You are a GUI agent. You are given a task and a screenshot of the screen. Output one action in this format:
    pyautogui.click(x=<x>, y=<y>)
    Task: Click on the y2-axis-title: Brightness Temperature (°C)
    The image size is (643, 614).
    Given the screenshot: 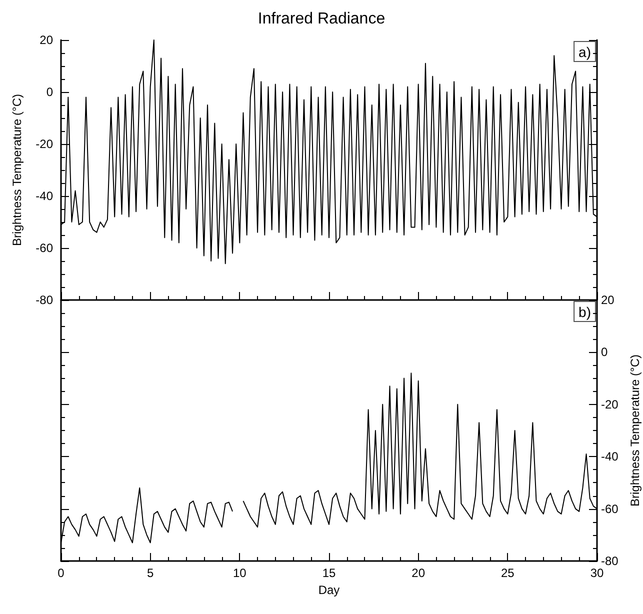 What is the action you would take?
    pyautogui.click(x=635, y=430)
    